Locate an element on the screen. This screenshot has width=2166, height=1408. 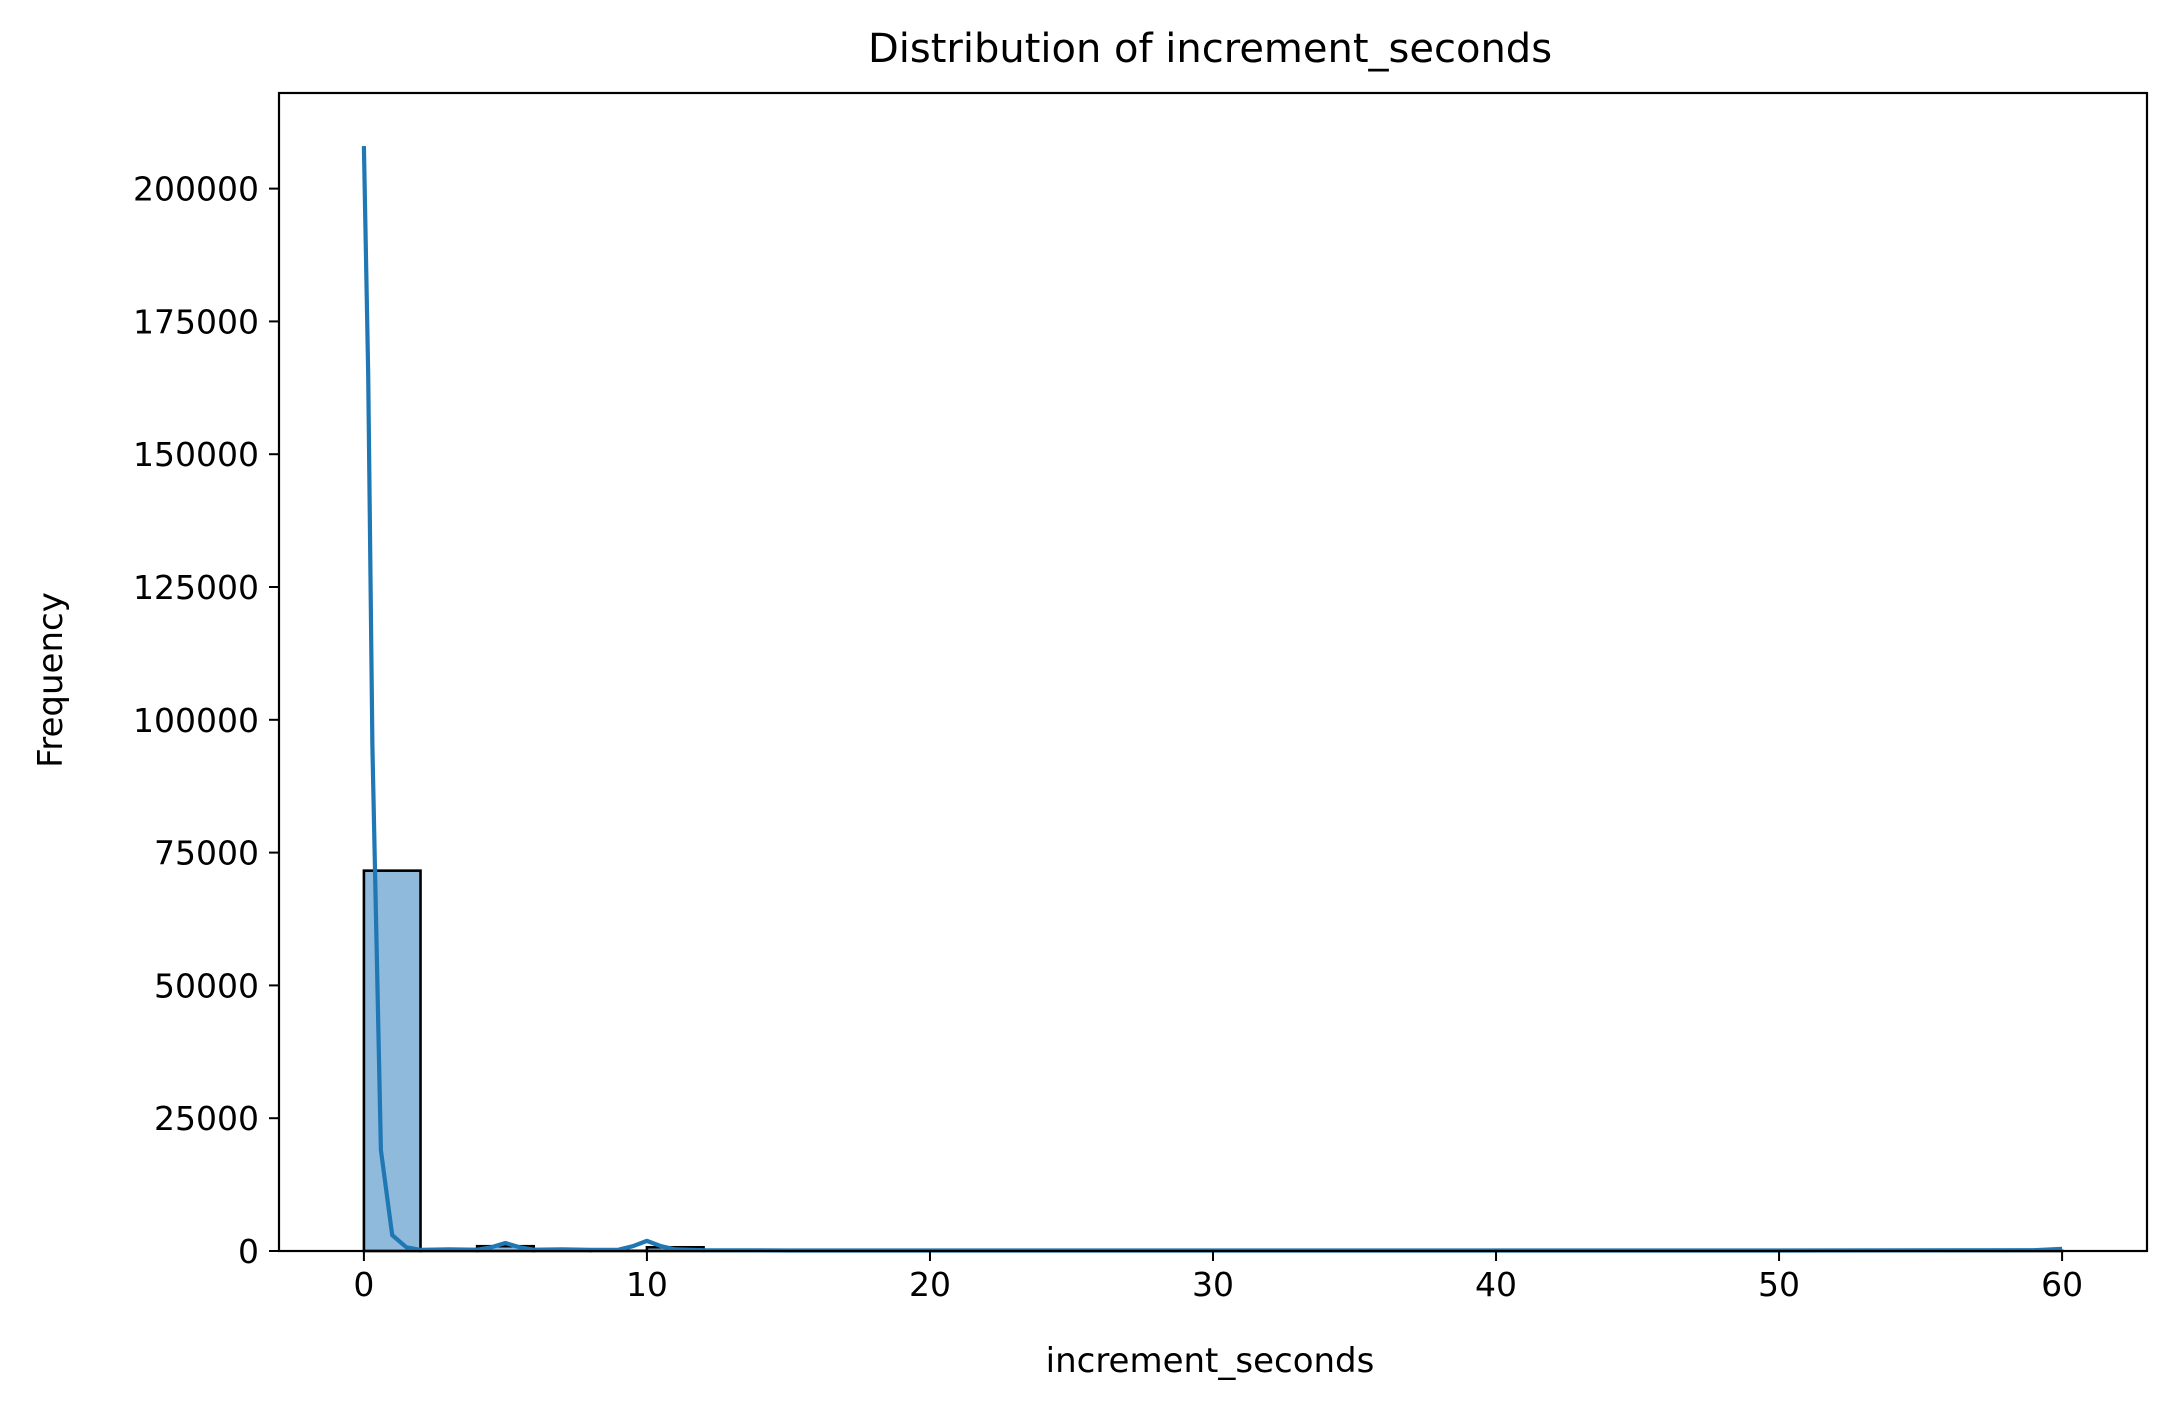
x-axis-label: increment_seconds is located at coordinates (1210, 1361).